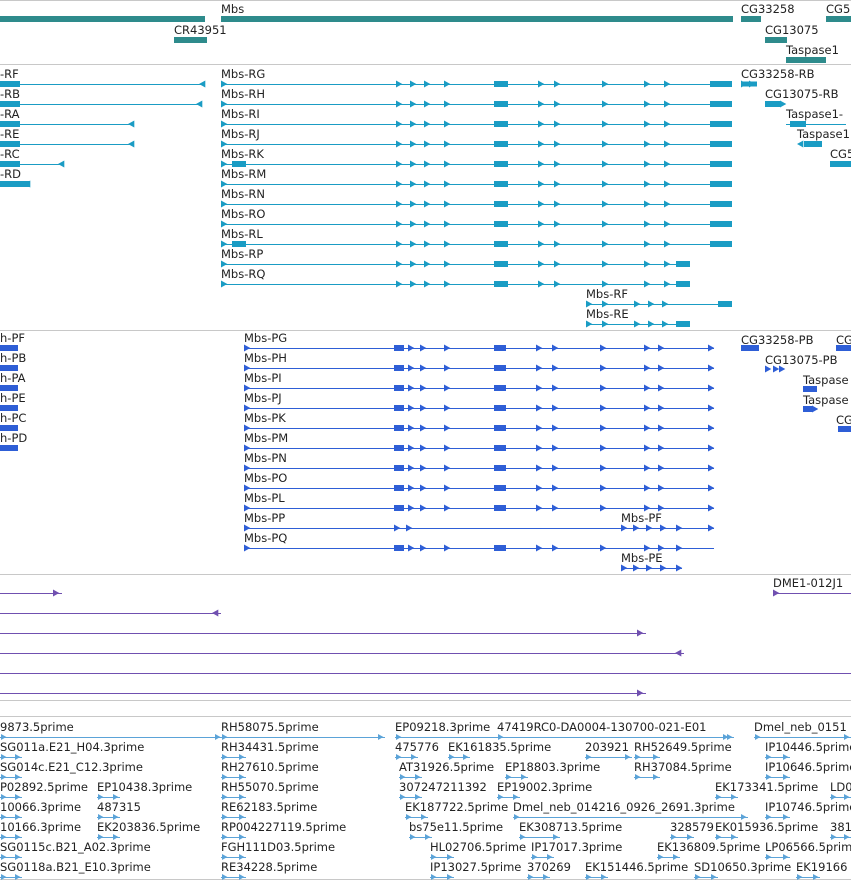  Describe the element at coordinates (144, 787) in the screenshot. I see `est-label: EP10438.3prime` at that location.